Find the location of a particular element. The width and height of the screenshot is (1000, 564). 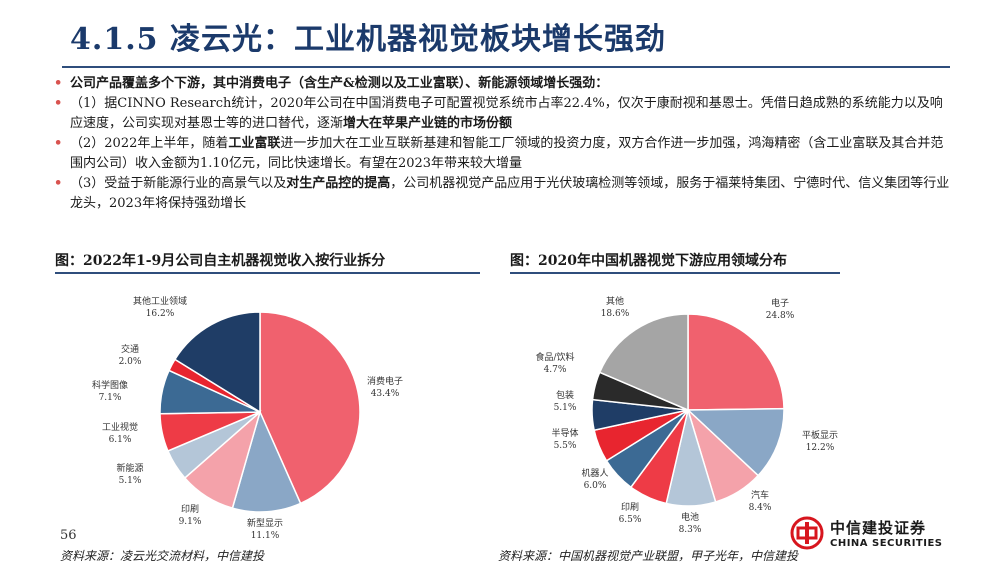

company-logo: 中信建投证券 CHINA SECURITIES is located at coordinates (866, 533).